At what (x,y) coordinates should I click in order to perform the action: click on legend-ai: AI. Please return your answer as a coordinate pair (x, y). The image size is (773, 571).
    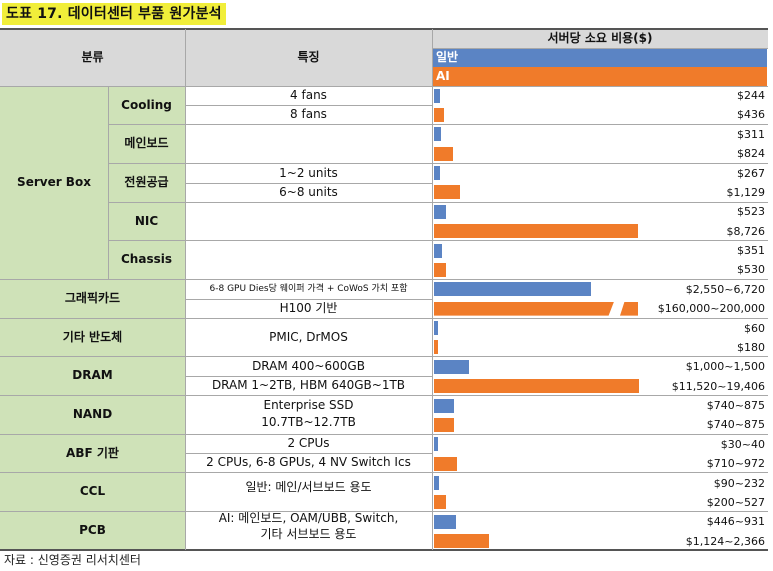
    Looking at the image, I should click on (599, 76).